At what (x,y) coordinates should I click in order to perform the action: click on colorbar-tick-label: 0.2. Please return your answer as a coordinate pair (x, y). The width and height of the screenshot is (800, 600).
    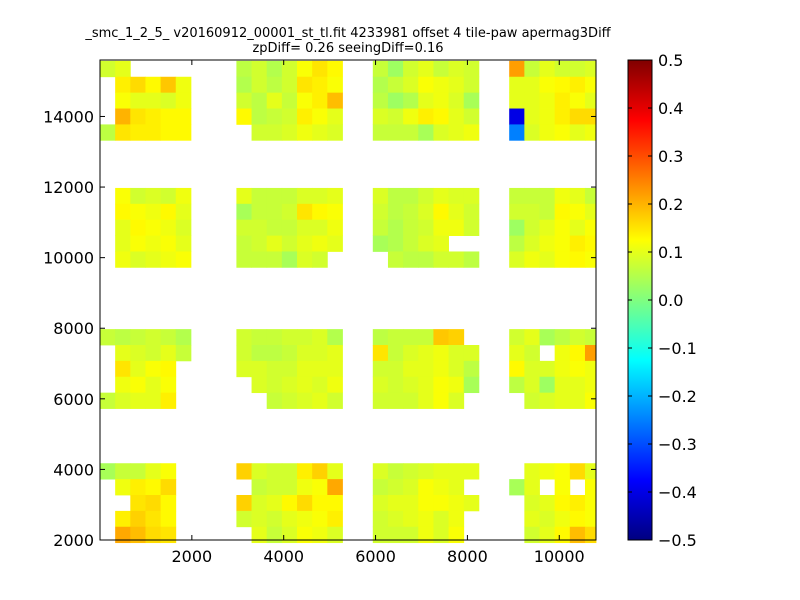
    Looking at the image, I should click on (670, 204).